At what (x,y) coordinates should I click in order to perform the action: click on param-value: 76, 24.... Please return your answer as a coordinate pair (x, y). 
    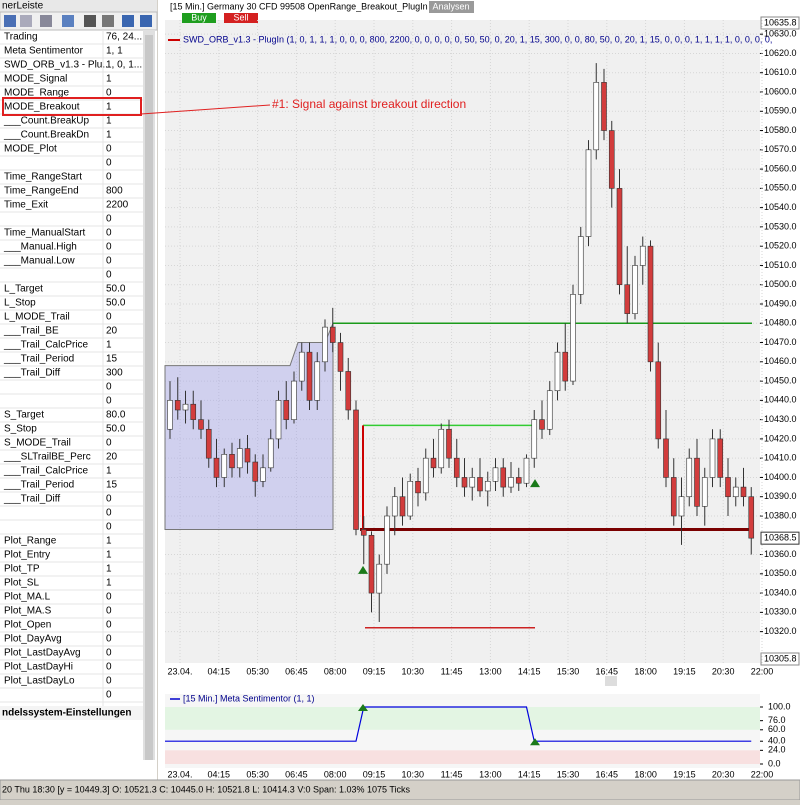
    Looking at the image, I should click on (124, 37).